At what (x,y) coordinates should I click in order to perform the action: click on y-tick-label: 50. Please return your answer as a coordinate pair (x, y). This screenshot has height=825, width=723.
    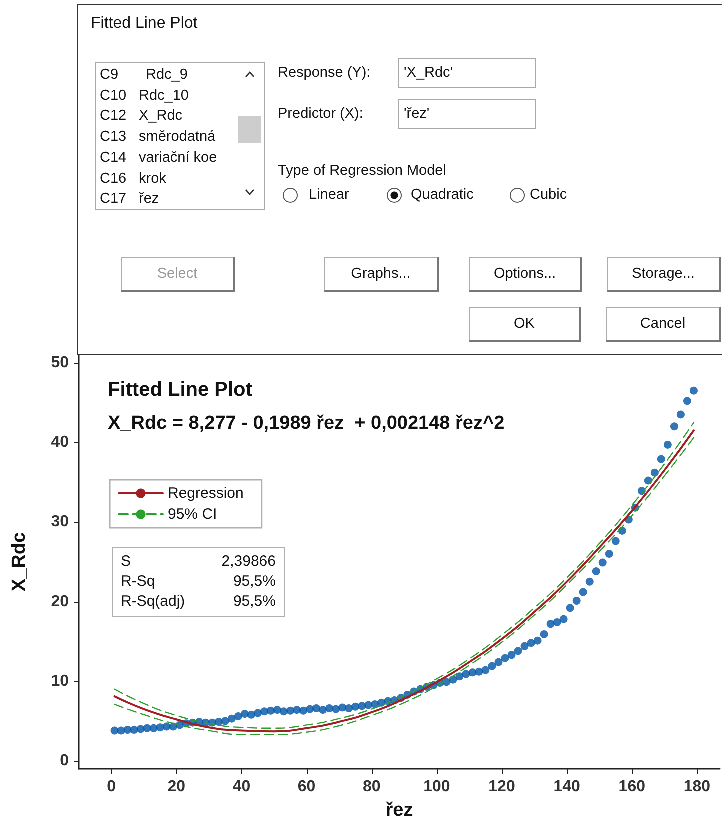
    Looking at the image, I should click on (60, 363).